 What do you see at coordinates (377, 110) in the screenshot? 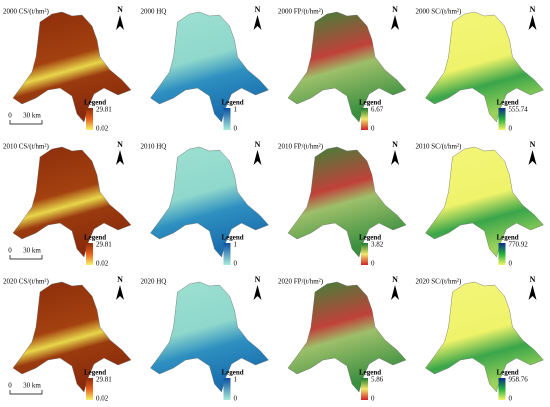
I see `legend-max: 6.67` at bounding box center [377, 110].